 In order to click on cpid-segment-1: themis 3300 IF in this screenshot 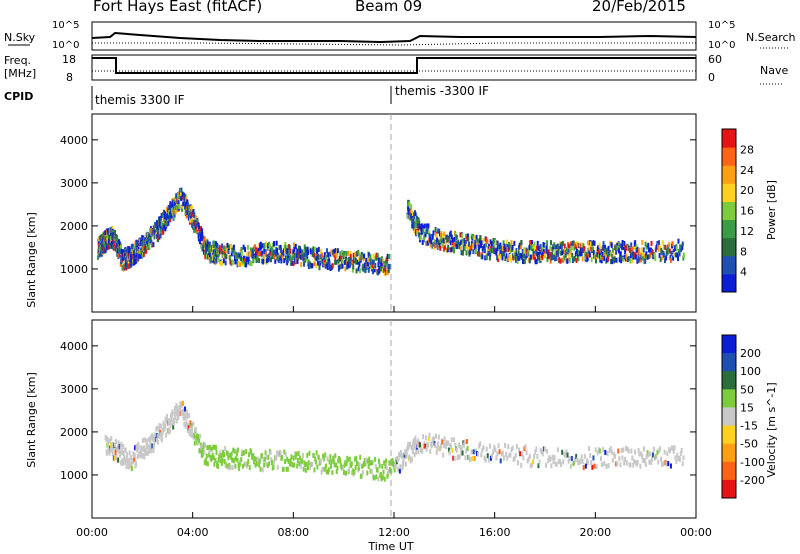, I will do `click(140, 100)`.